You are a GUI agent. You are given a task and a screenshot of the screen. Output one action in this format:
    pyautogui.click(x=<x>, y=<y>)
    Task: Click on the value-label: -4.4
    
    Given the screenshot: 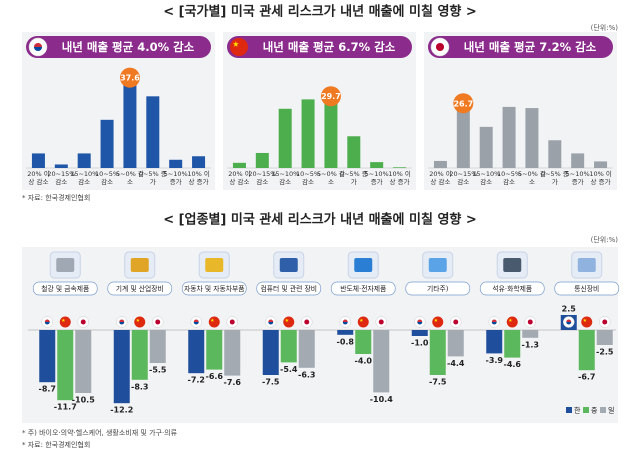 What is the action you would take?
    pyautogui.click(x=456, y=363)
    